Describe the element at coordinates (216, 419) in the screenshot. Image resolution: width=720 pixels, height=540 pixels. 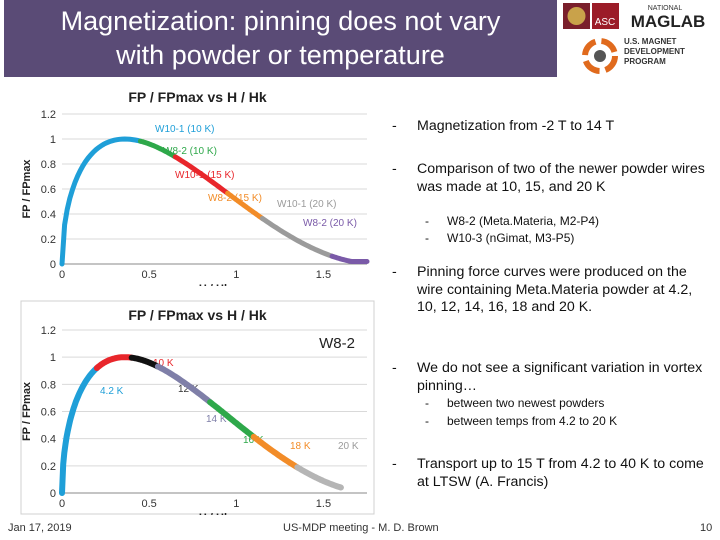
I see `series-label: 14 K` at that location.